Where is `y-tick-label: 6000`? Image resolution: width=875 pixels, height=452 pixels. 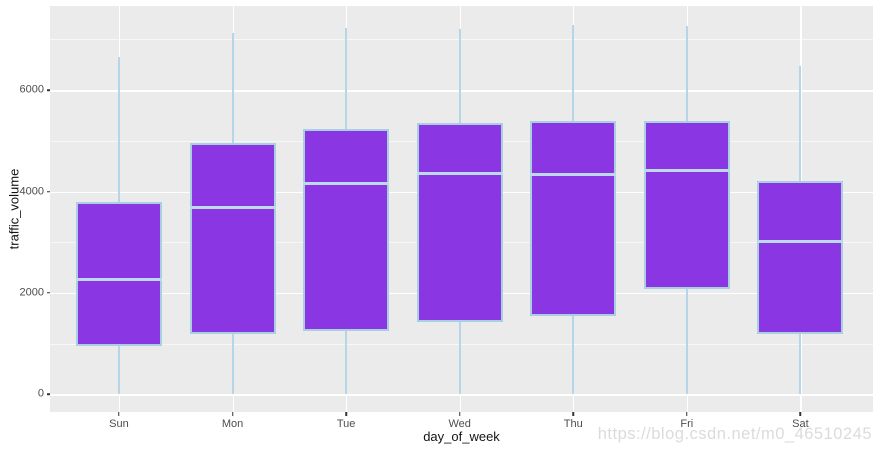
y-tick-label: 6000 is located at coordinates (31, 89).